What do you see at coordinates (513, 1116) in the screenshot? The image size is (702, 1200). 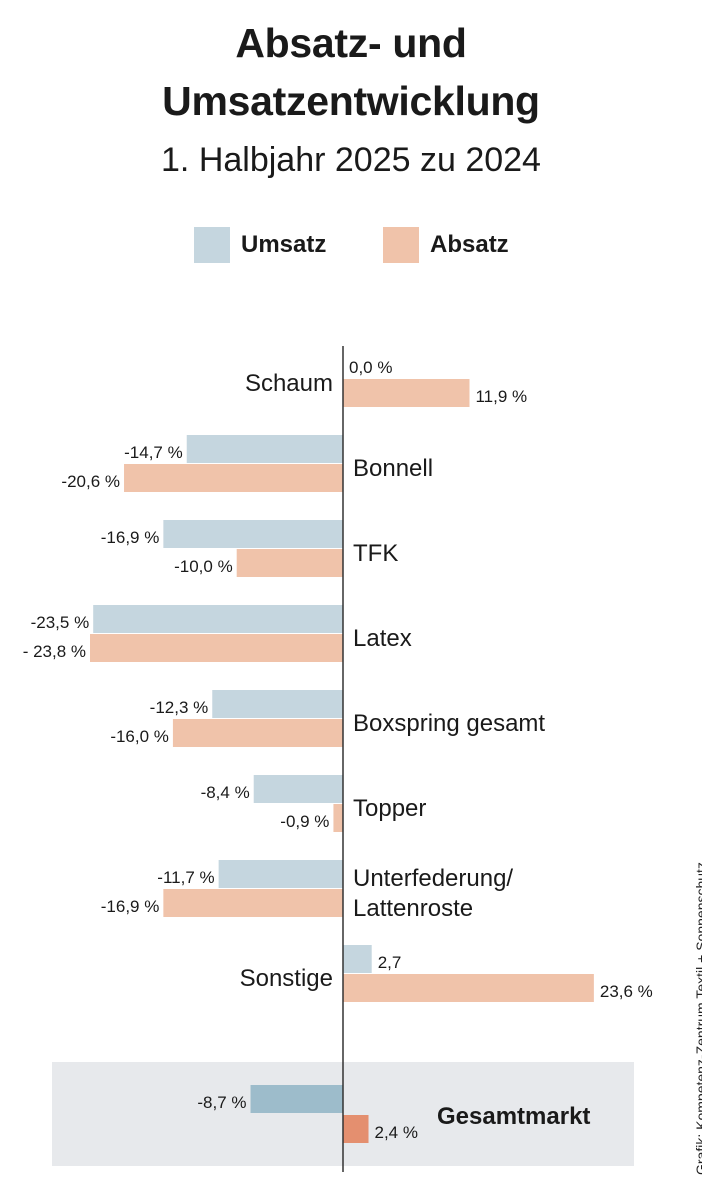 I see `category-label-gesamtmarkt: Gesamtmarkt` at bounding box center [513, 1116].